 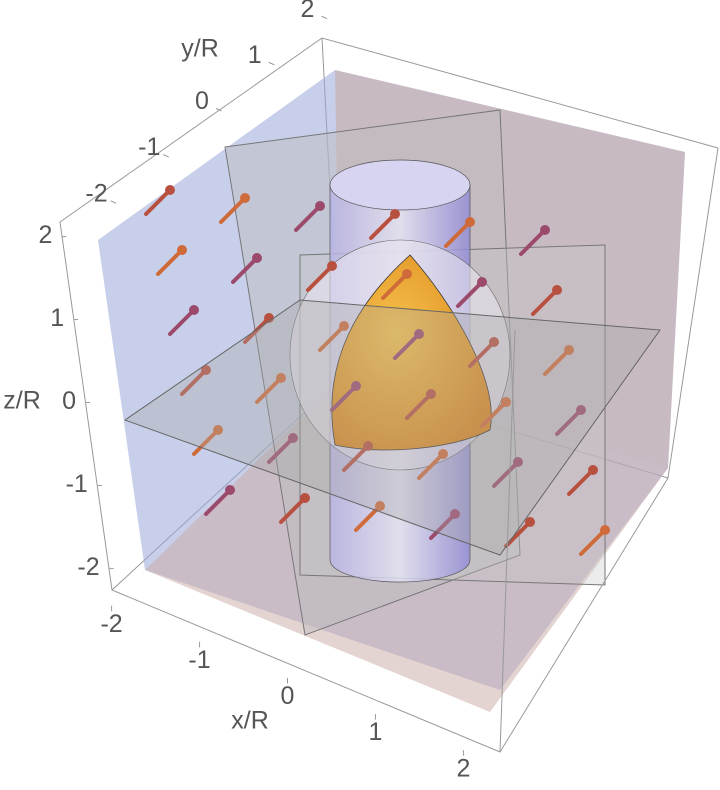 I want to click on z-tick-label: -1, so click(x=77, y=484).